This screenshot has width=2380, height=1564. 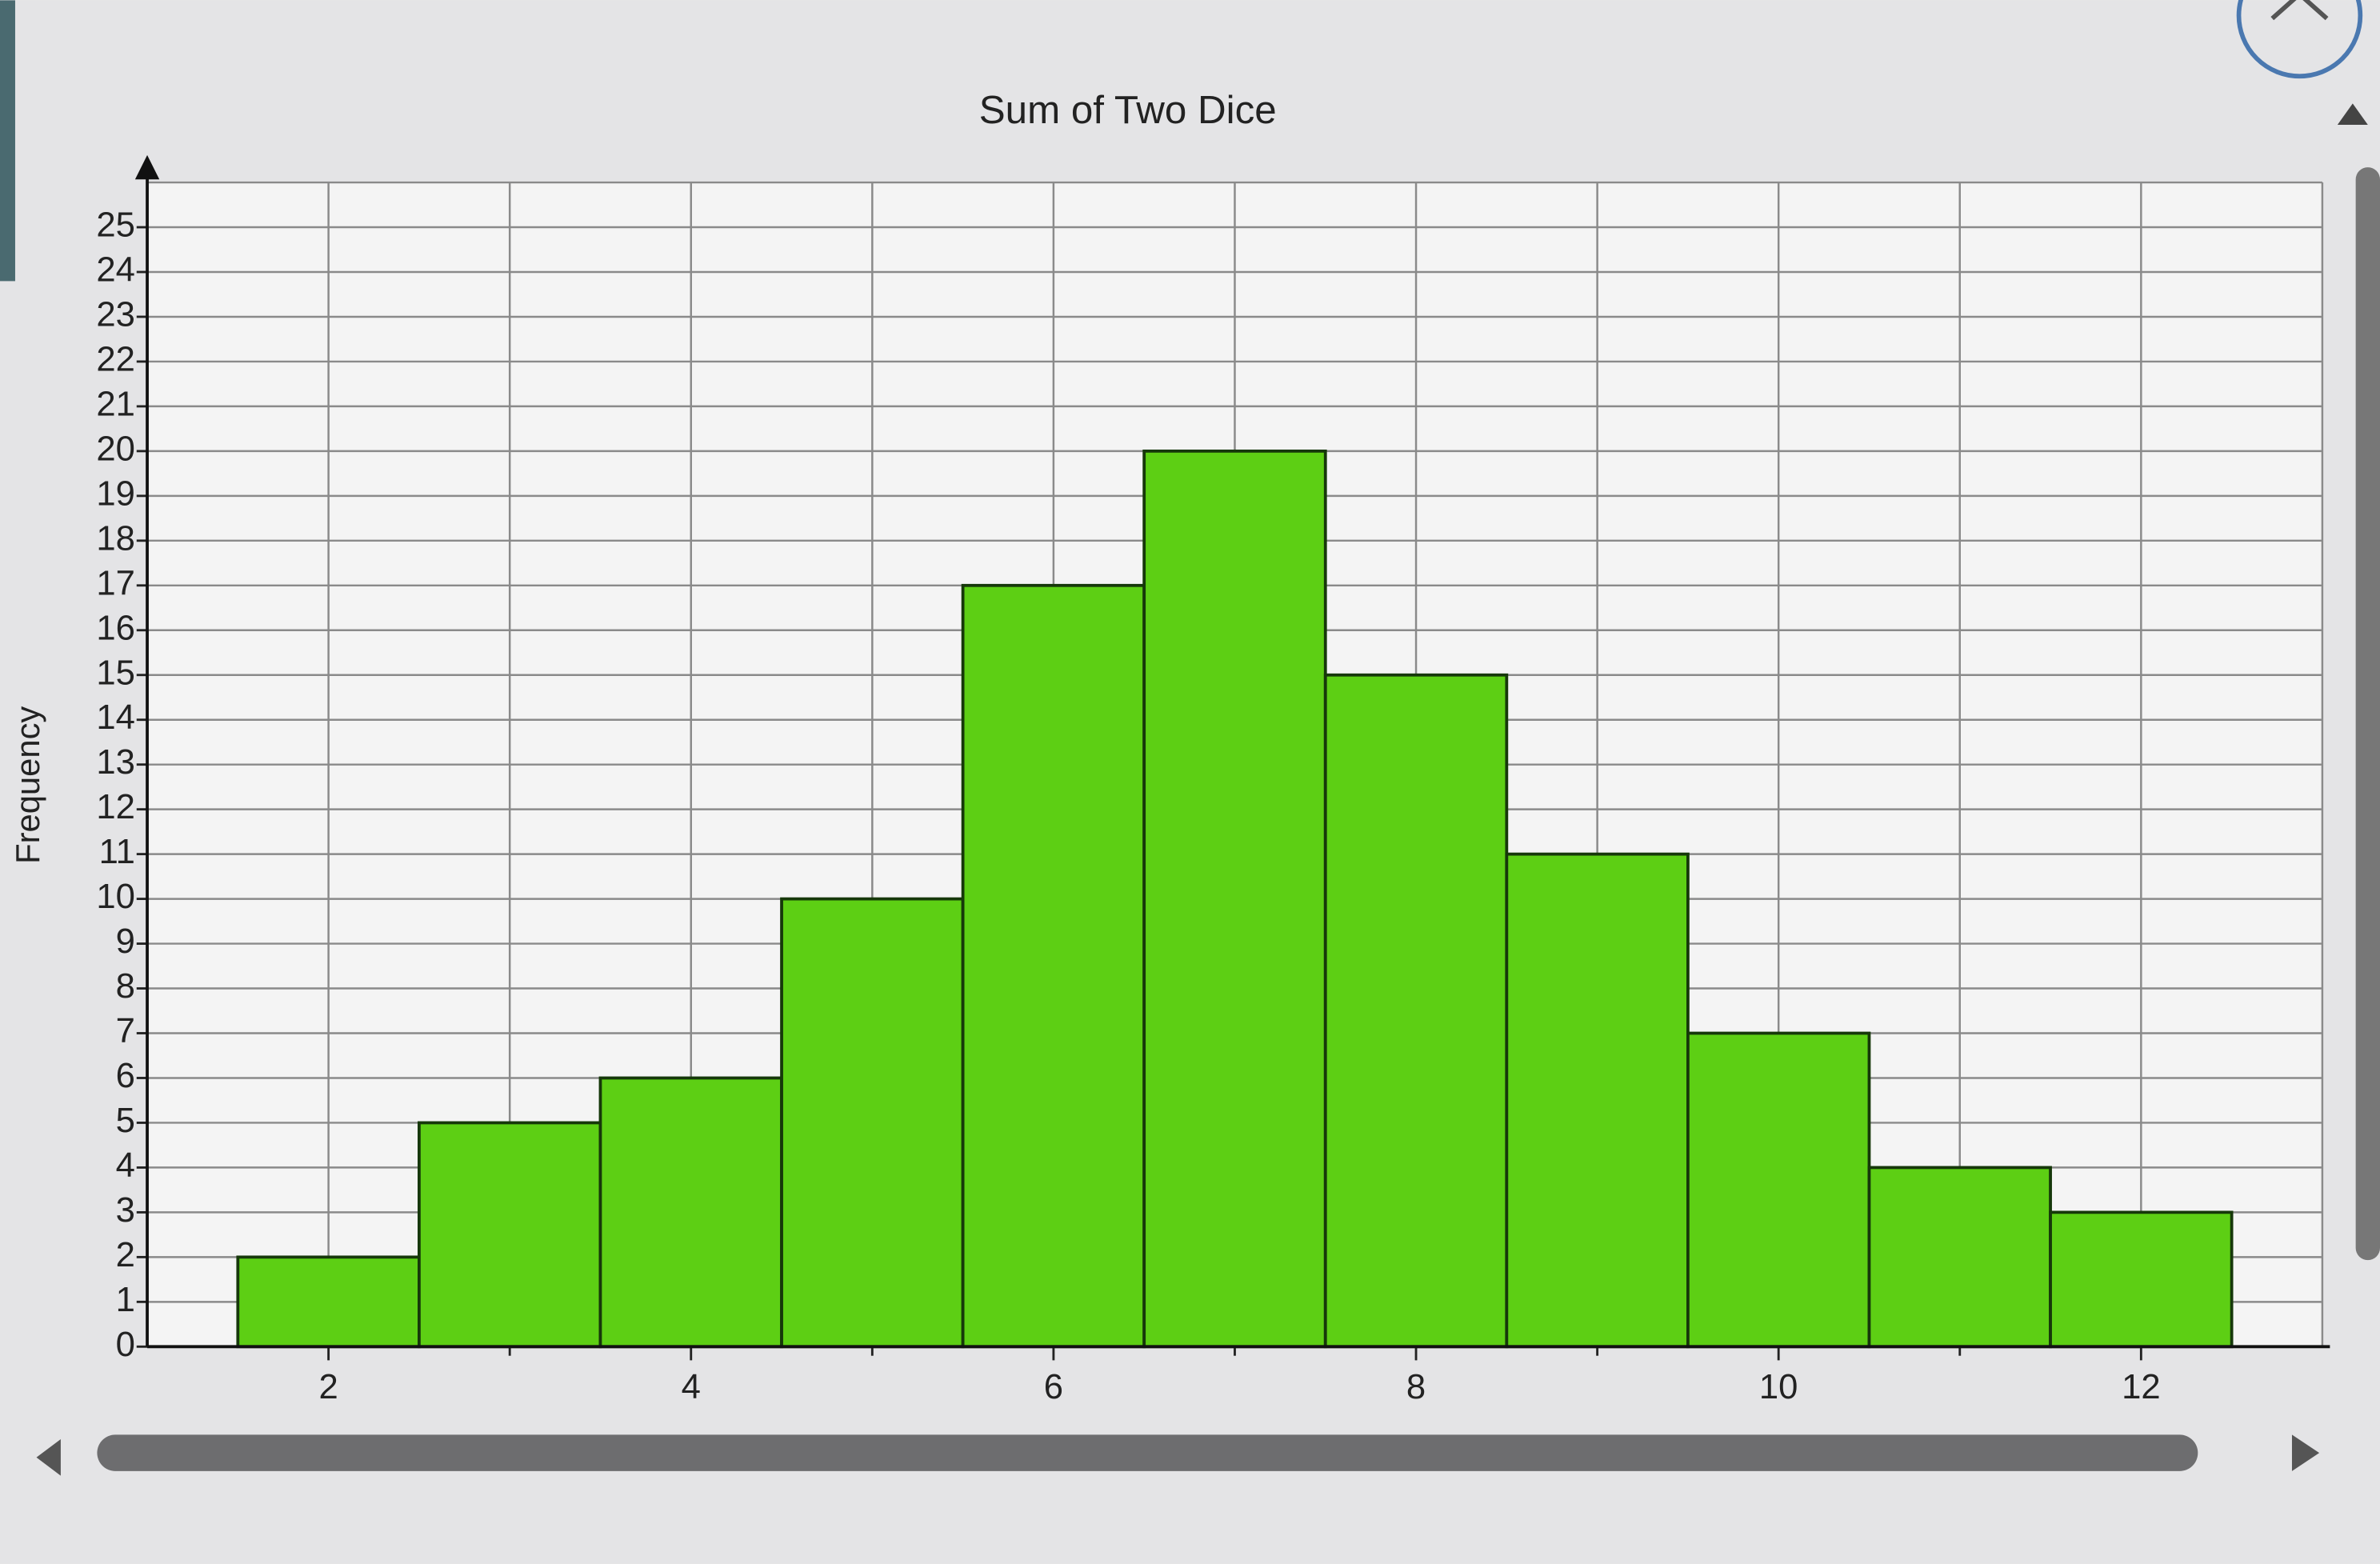 I want to click on scroll-left, so click(x=48, y=1457).